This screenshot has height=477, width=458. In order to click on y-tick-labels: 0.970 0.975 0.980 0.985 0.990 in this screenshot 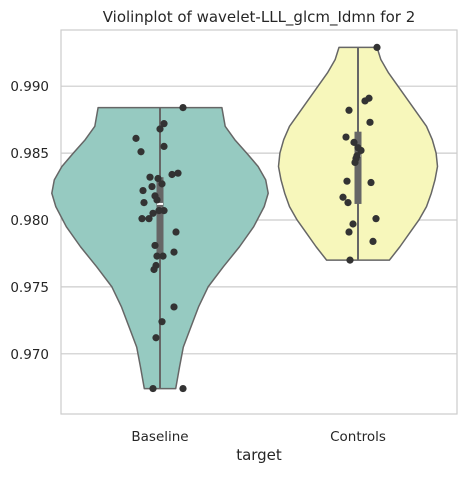, I will do `click(29, 221)`.